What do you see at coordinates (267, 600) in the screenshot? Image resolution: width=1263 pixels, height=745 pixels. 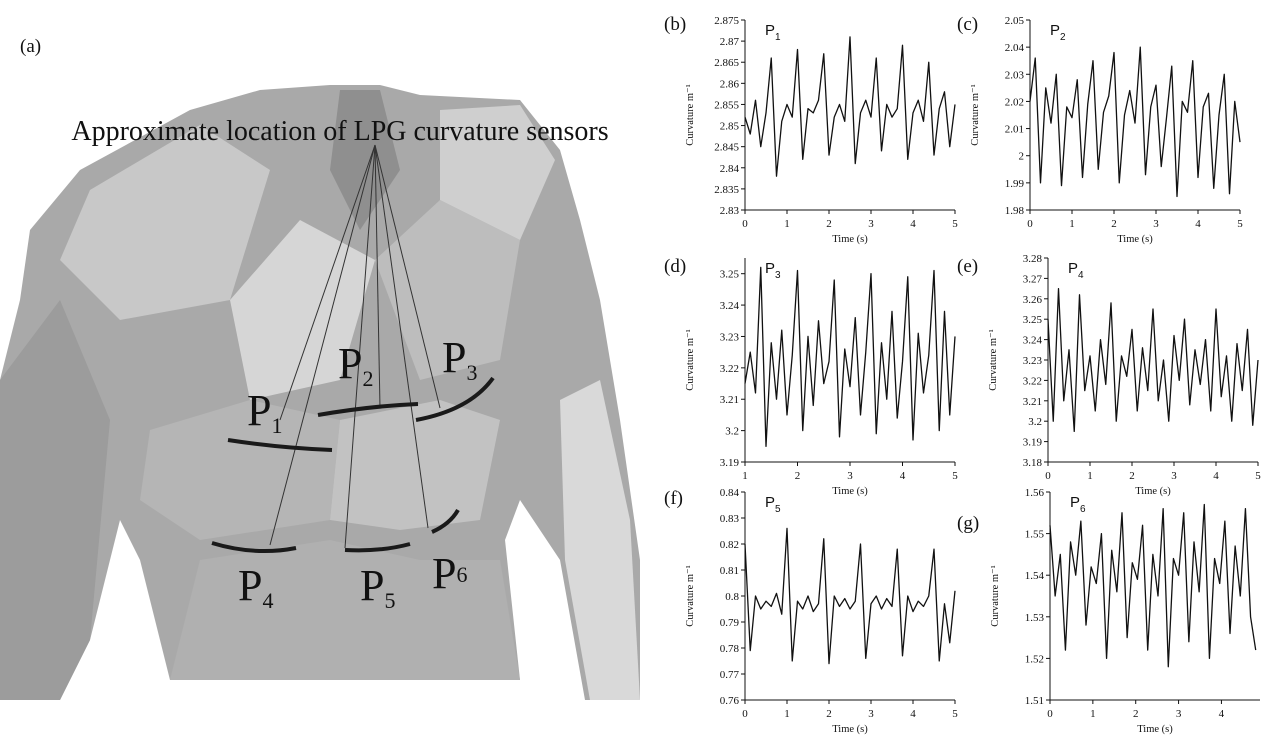 I see `sensor-sub: 4` at bounding box center [267, 600].